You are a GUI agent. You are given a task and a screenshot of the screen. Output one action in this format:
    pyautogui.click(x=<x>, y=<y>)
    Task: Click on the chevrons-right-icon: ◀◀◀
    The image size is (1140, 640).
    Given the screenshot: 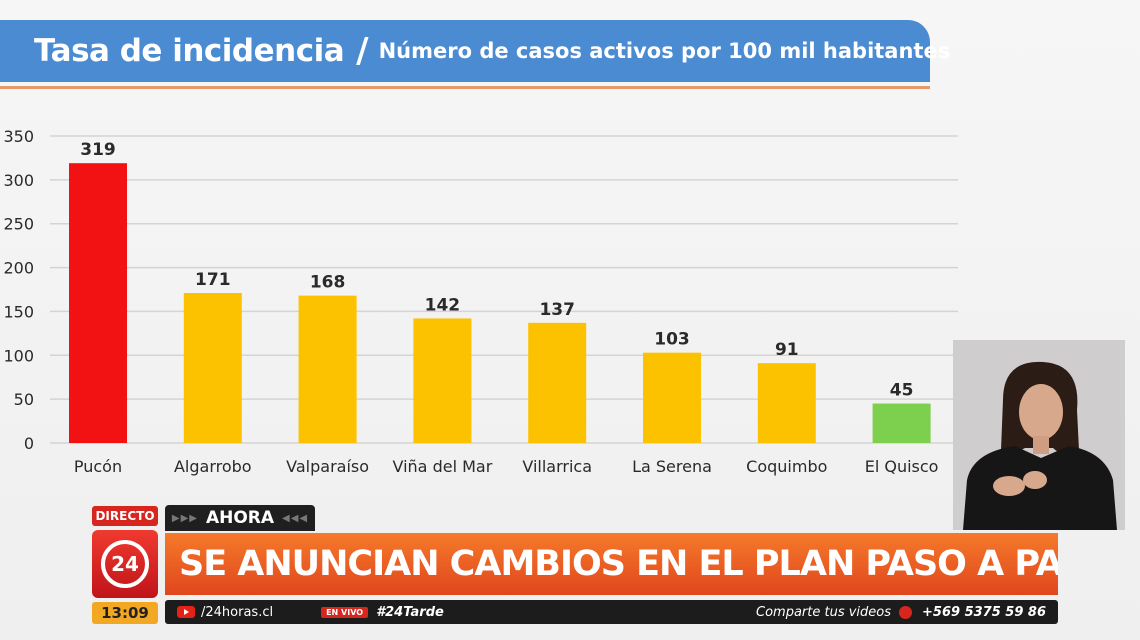 What is the action you would take?
    pyautogui.click(x=295, y=518)
    